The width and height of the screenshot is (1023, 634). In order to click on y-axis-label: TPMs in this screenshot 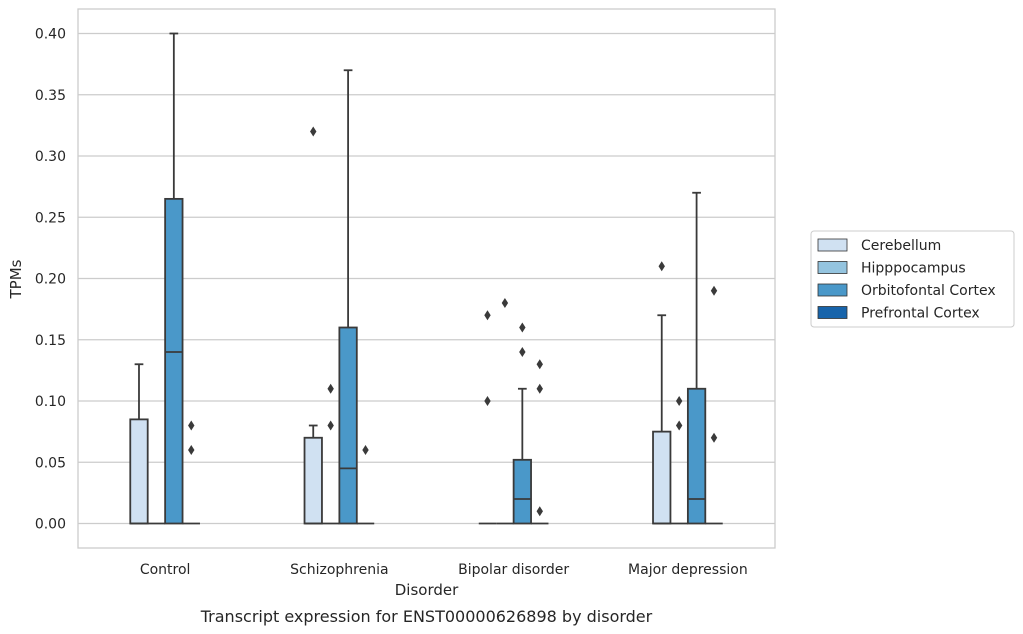, I will do `click(16, 279)`.